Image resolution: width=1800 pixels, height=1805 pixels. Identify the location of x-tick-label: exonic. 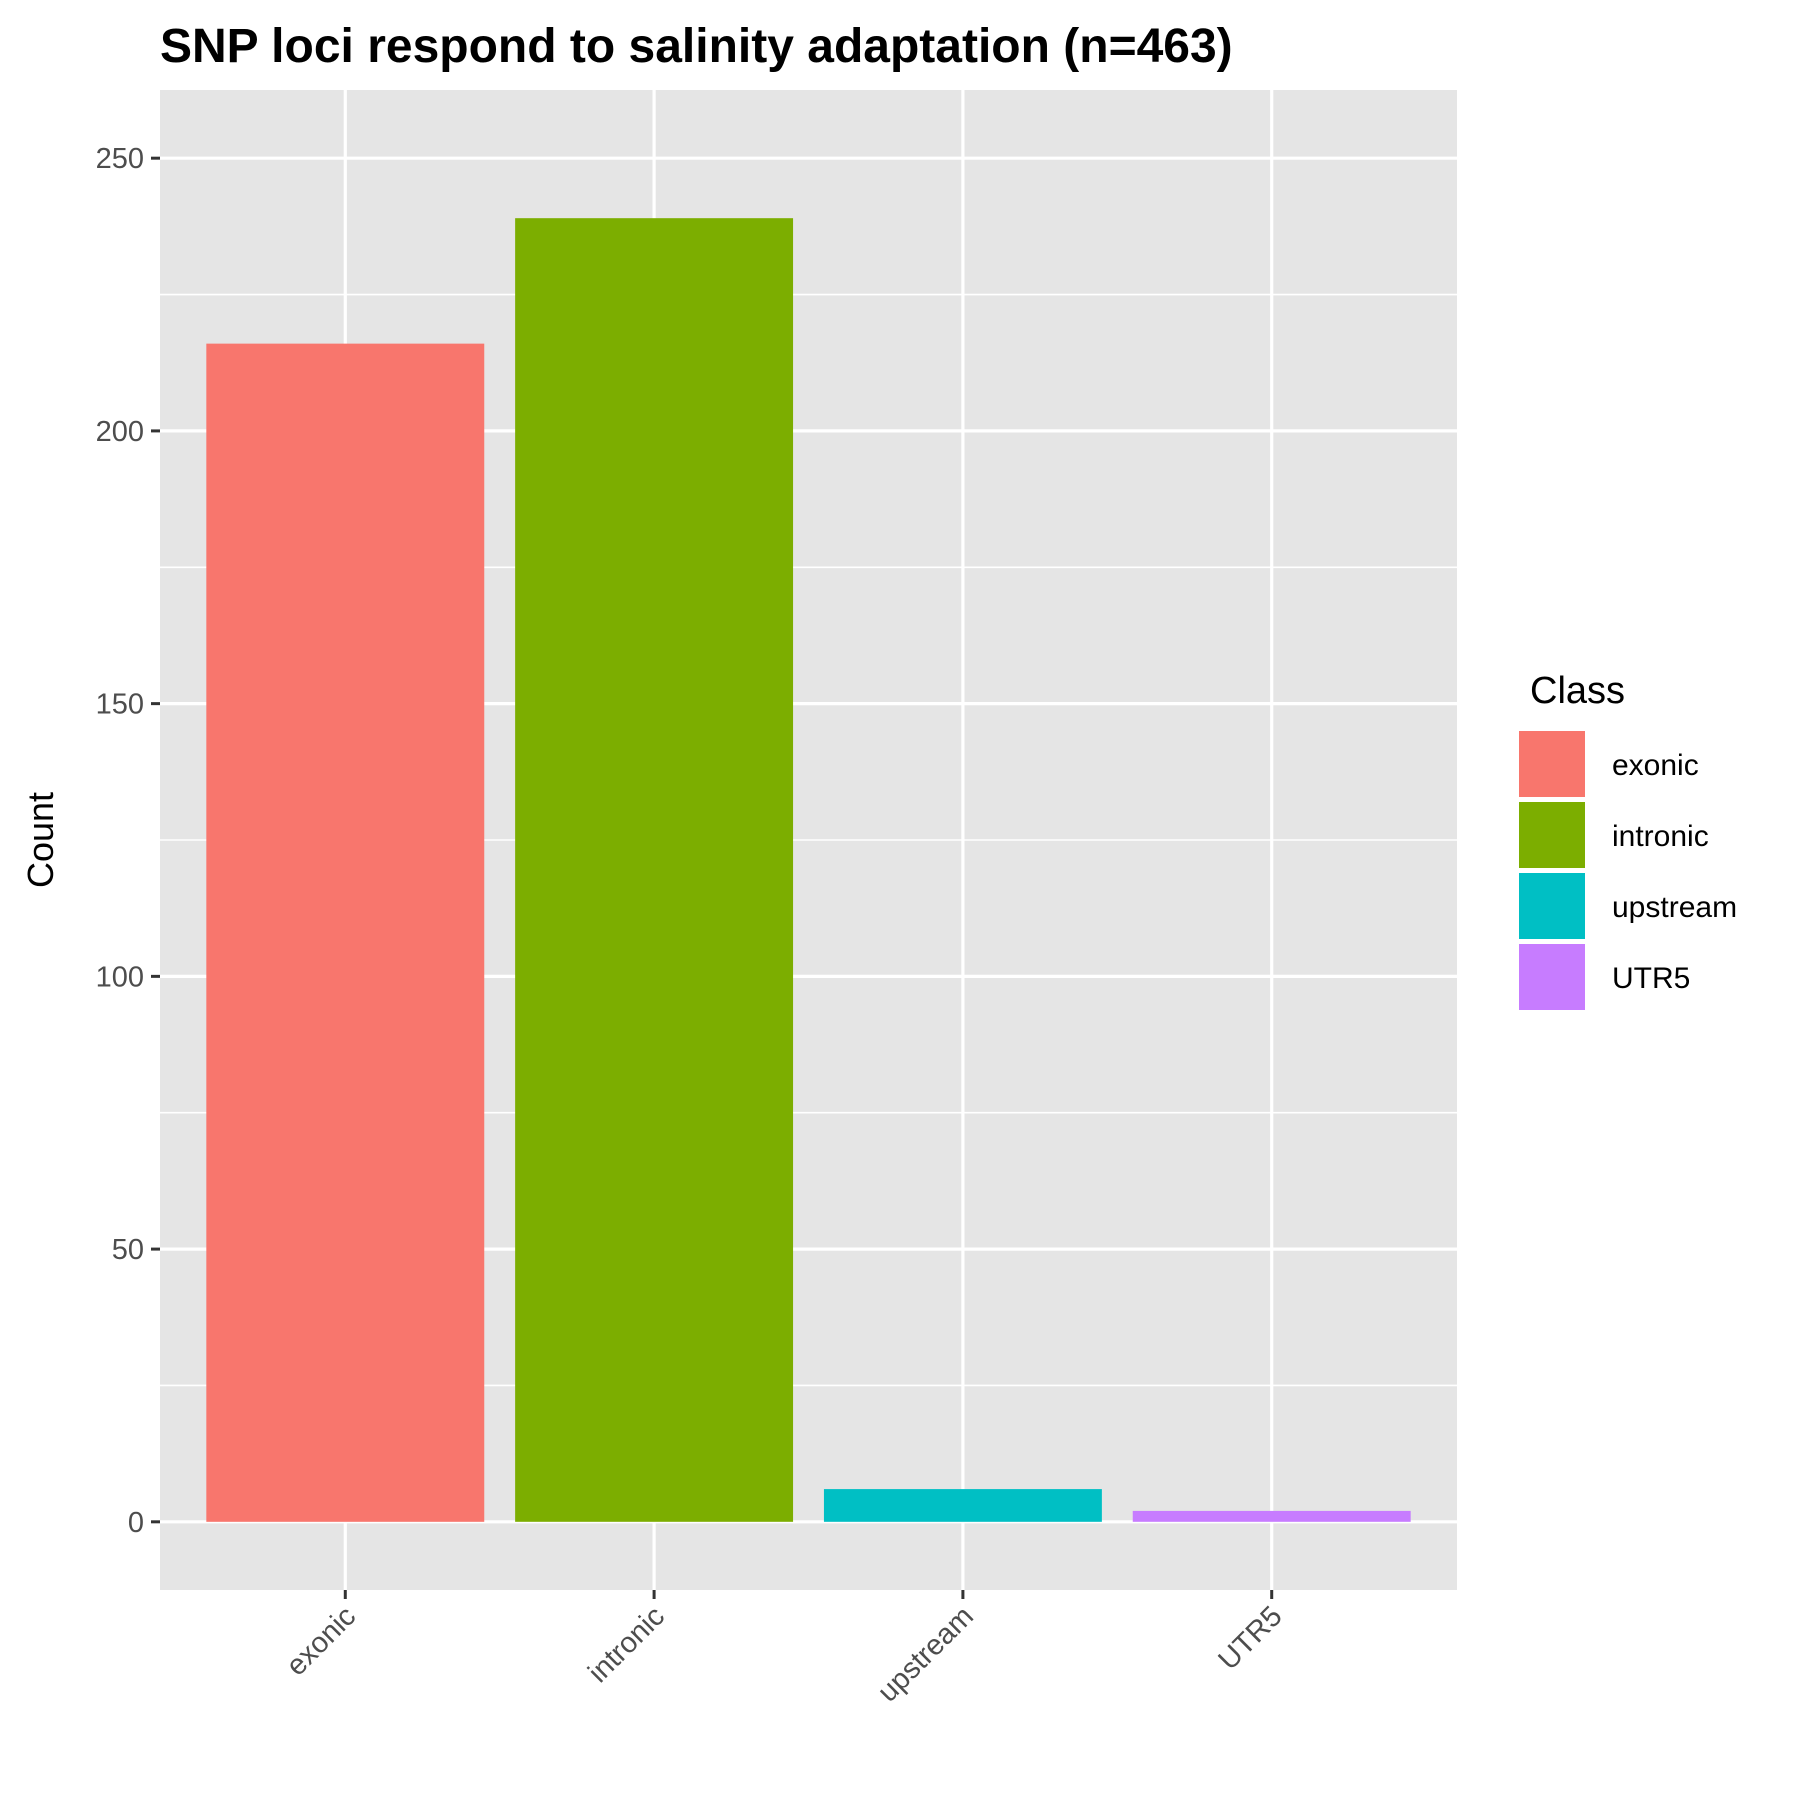
(321, 1641).